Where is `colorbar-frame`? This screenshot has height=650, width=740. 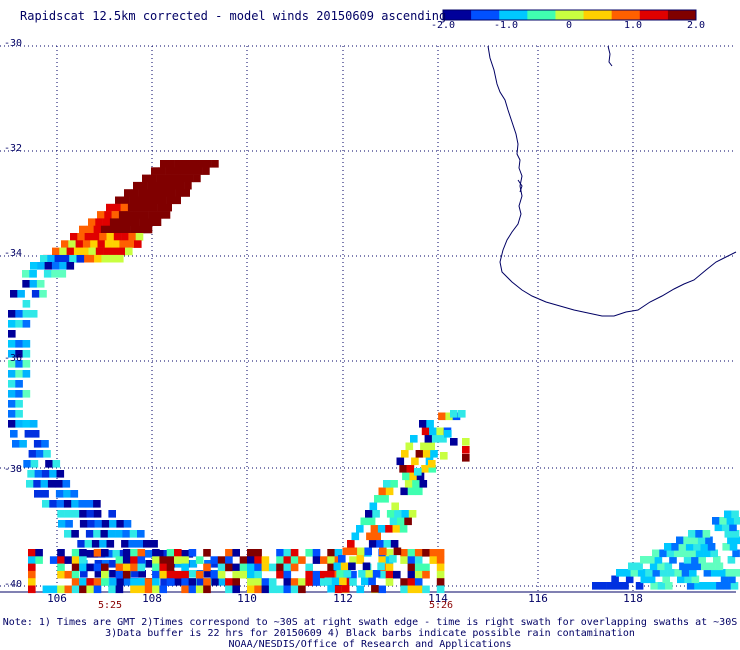 colorbar-frame is located at coordinates (569, 15).